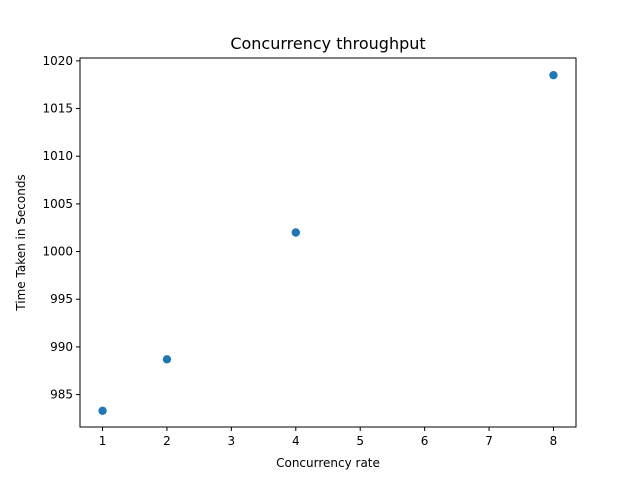 This screenshot has height=480, width=640. I want to click on x-tick-label: 6, so click(425, 441).